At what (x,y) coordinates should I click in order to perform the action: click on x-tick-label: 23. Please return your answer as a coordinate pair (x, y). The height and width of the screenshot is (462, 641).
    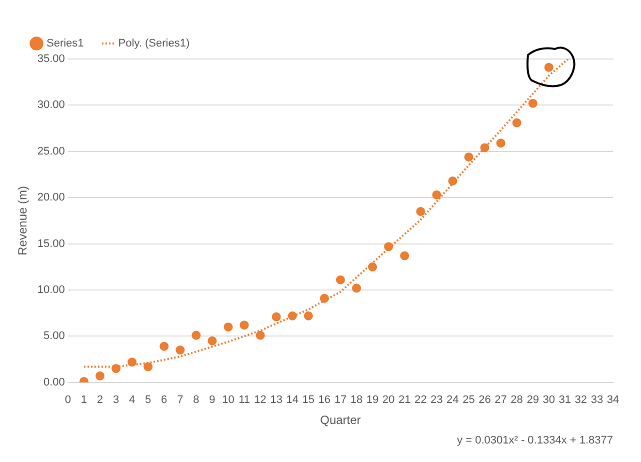
    Looking at the image, I should click on (436, 400).